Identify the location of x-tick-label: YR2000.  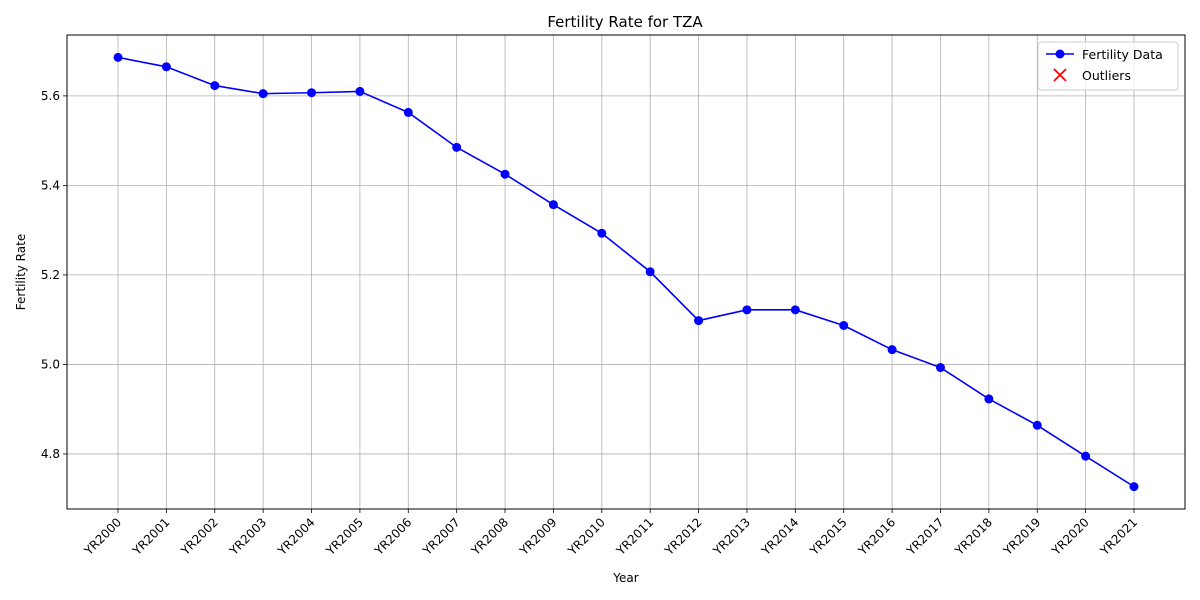
(102, 536).